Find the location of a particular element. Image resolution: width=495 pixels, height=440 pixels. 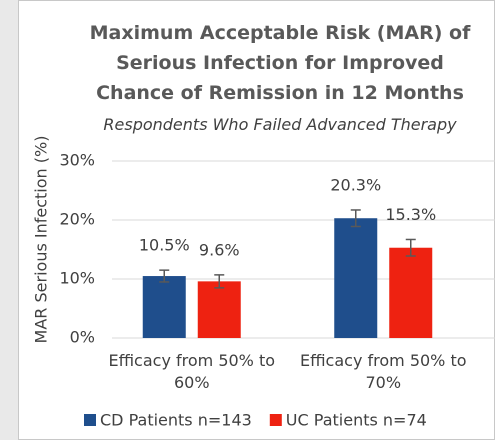

y-tick-label: 20% is located at coordinates (77, 219).